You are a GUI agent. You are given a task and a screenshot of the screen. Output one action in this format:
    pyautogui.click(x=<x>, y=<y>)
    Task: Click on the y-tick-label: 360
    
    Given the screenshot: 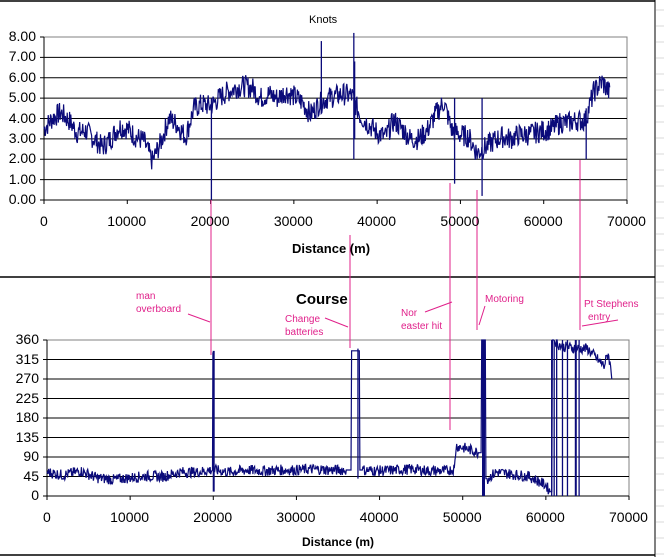 What is the action you would take?
    pyautogui.click(x=27, y=339)
    